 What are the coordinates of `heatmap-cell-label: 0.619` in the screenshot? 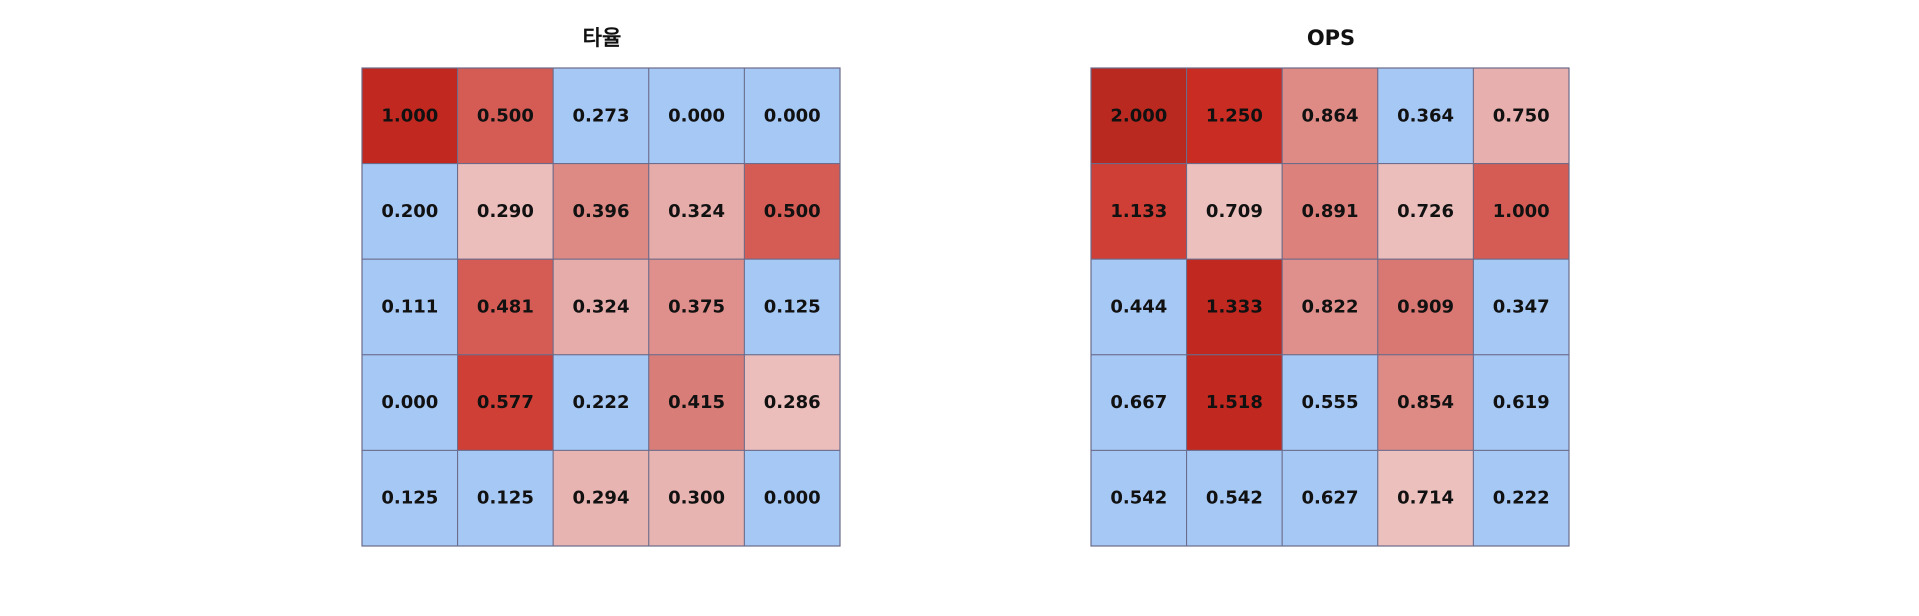 It's located at (1521, 402).